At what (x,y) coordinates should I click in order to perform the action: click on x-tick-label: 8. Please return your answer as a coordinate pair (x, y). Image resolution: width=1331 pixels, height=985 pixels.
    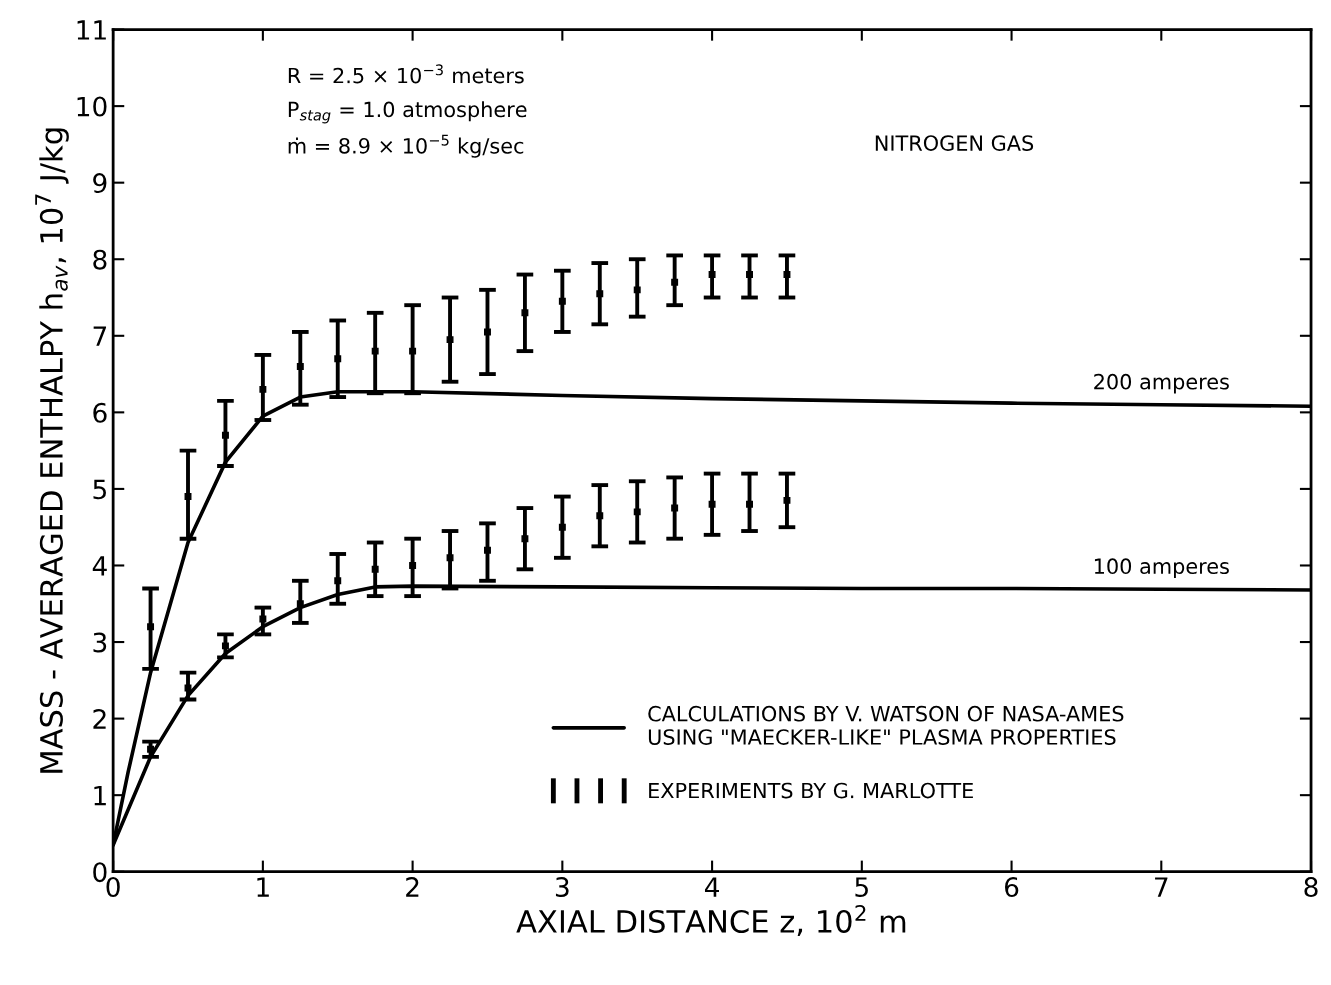
    Looking at the image, I should click on (1311, 887).